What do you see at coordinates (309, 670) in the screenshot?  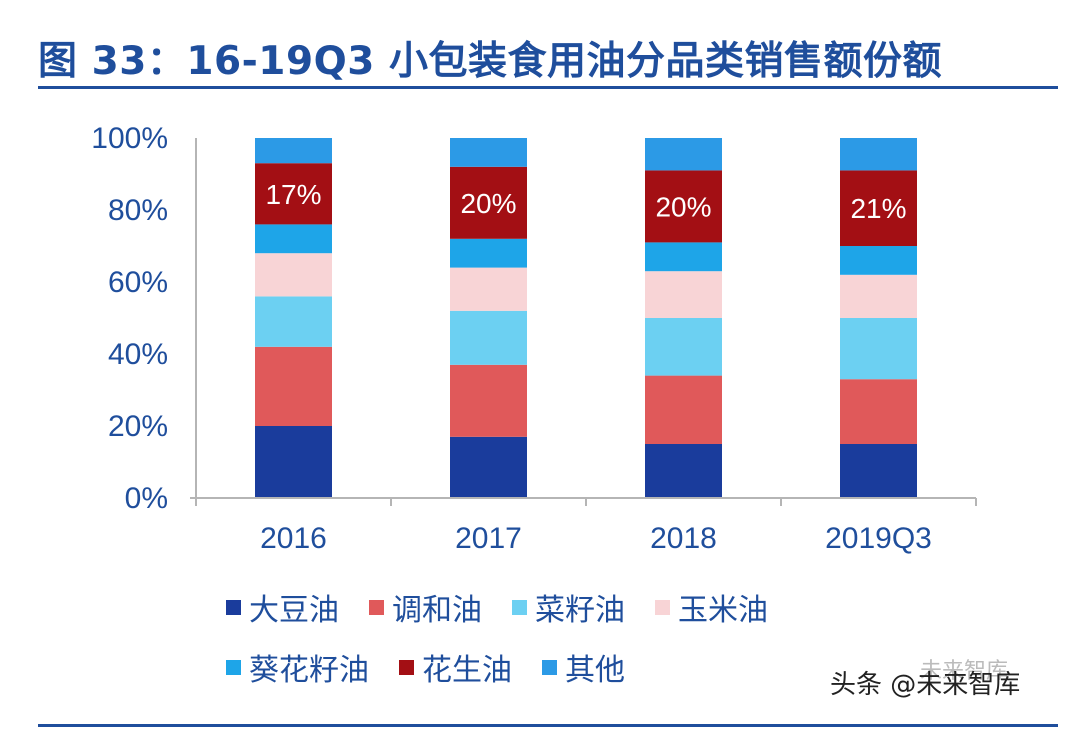 I see `legend-label: 葵花籽油` at bounding box center [309, 670].